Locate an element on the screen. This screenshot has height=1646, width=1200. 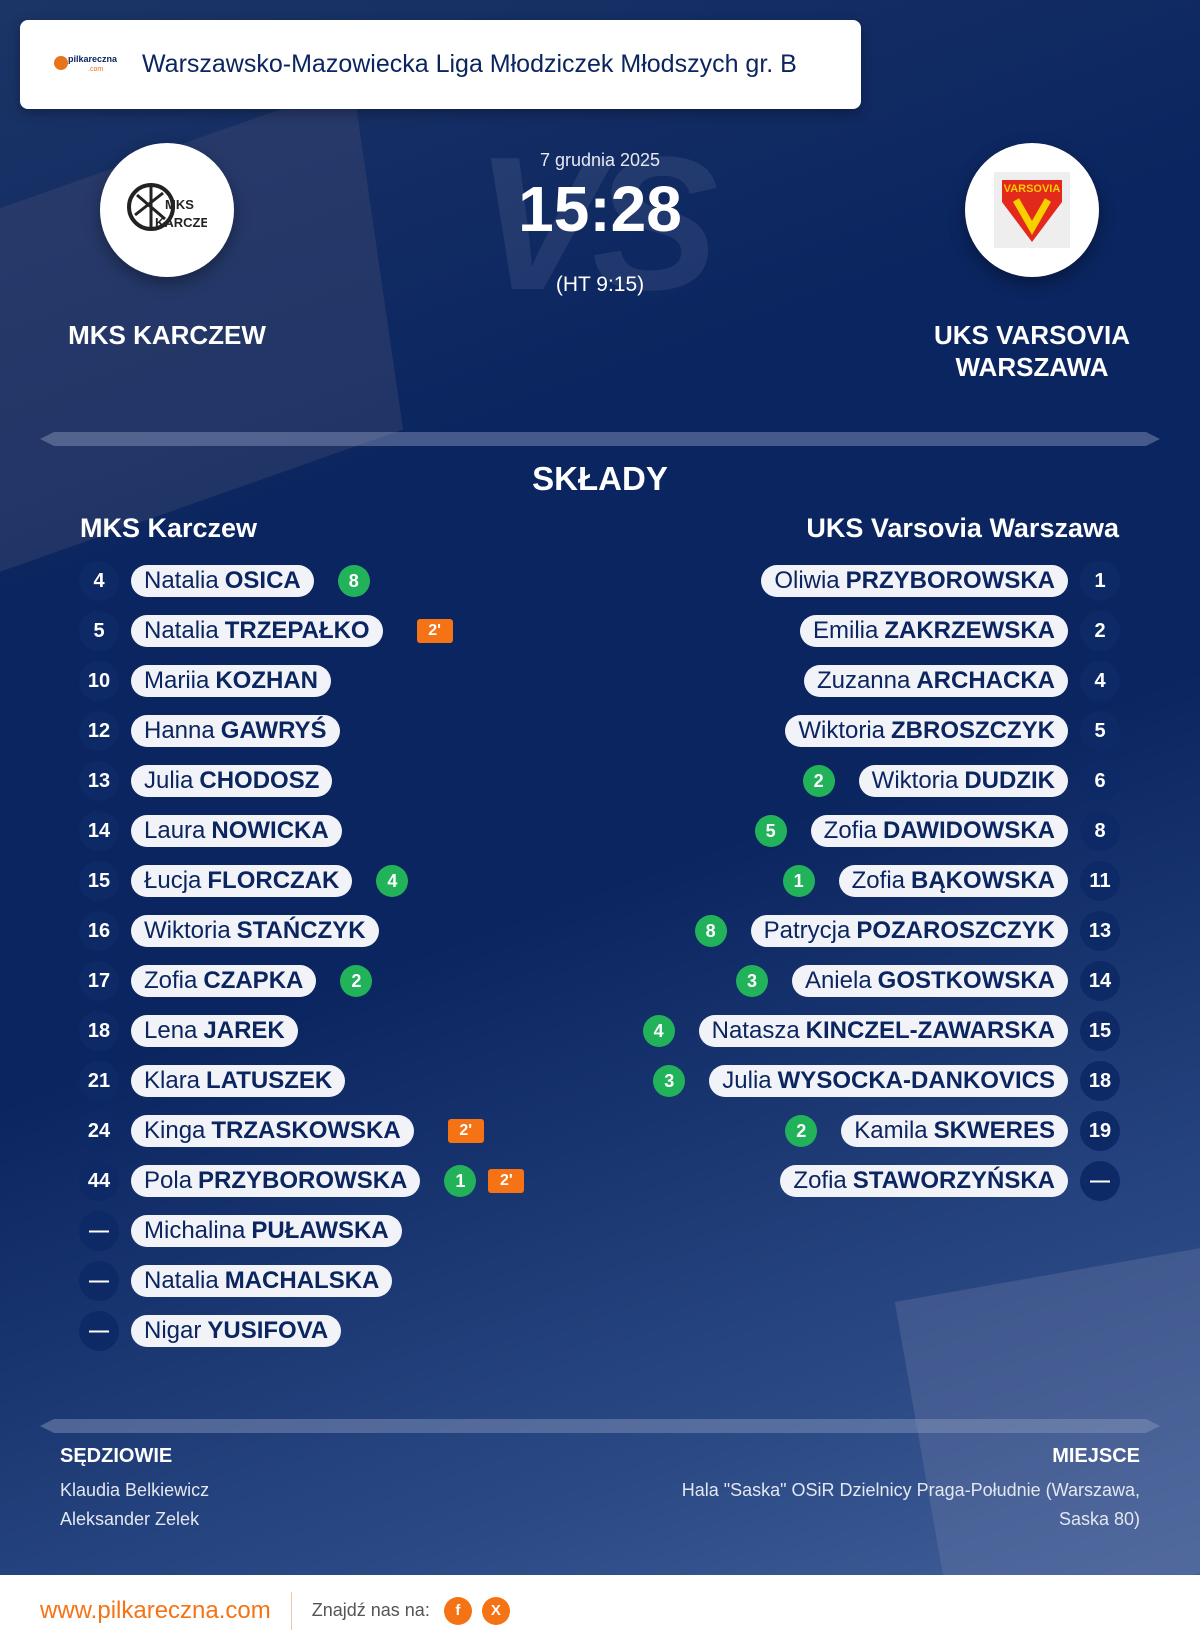
player-name: Oliwia PRZYBOROWSKA is located at coordinates (914, 581).